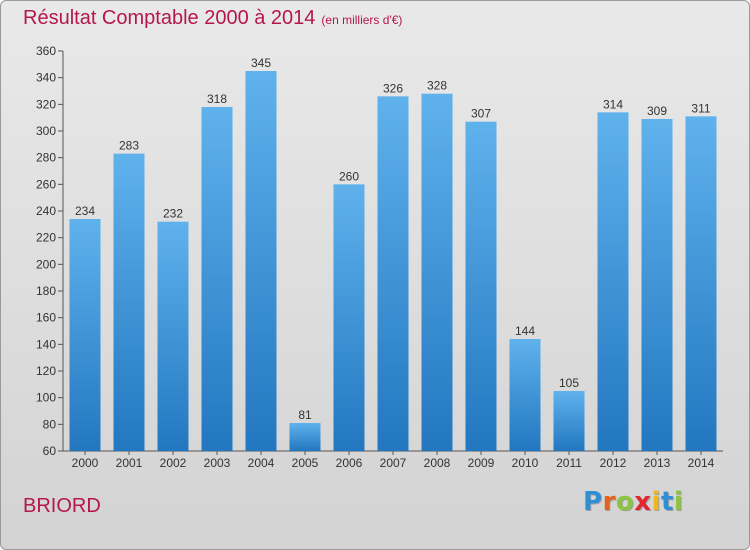 The width and height of the screenshot is (750, 550). What do you see at coordinates (657, 463) in the screenshot?
I see `x-tick-label: 2013` at bounding box center [657, 463].